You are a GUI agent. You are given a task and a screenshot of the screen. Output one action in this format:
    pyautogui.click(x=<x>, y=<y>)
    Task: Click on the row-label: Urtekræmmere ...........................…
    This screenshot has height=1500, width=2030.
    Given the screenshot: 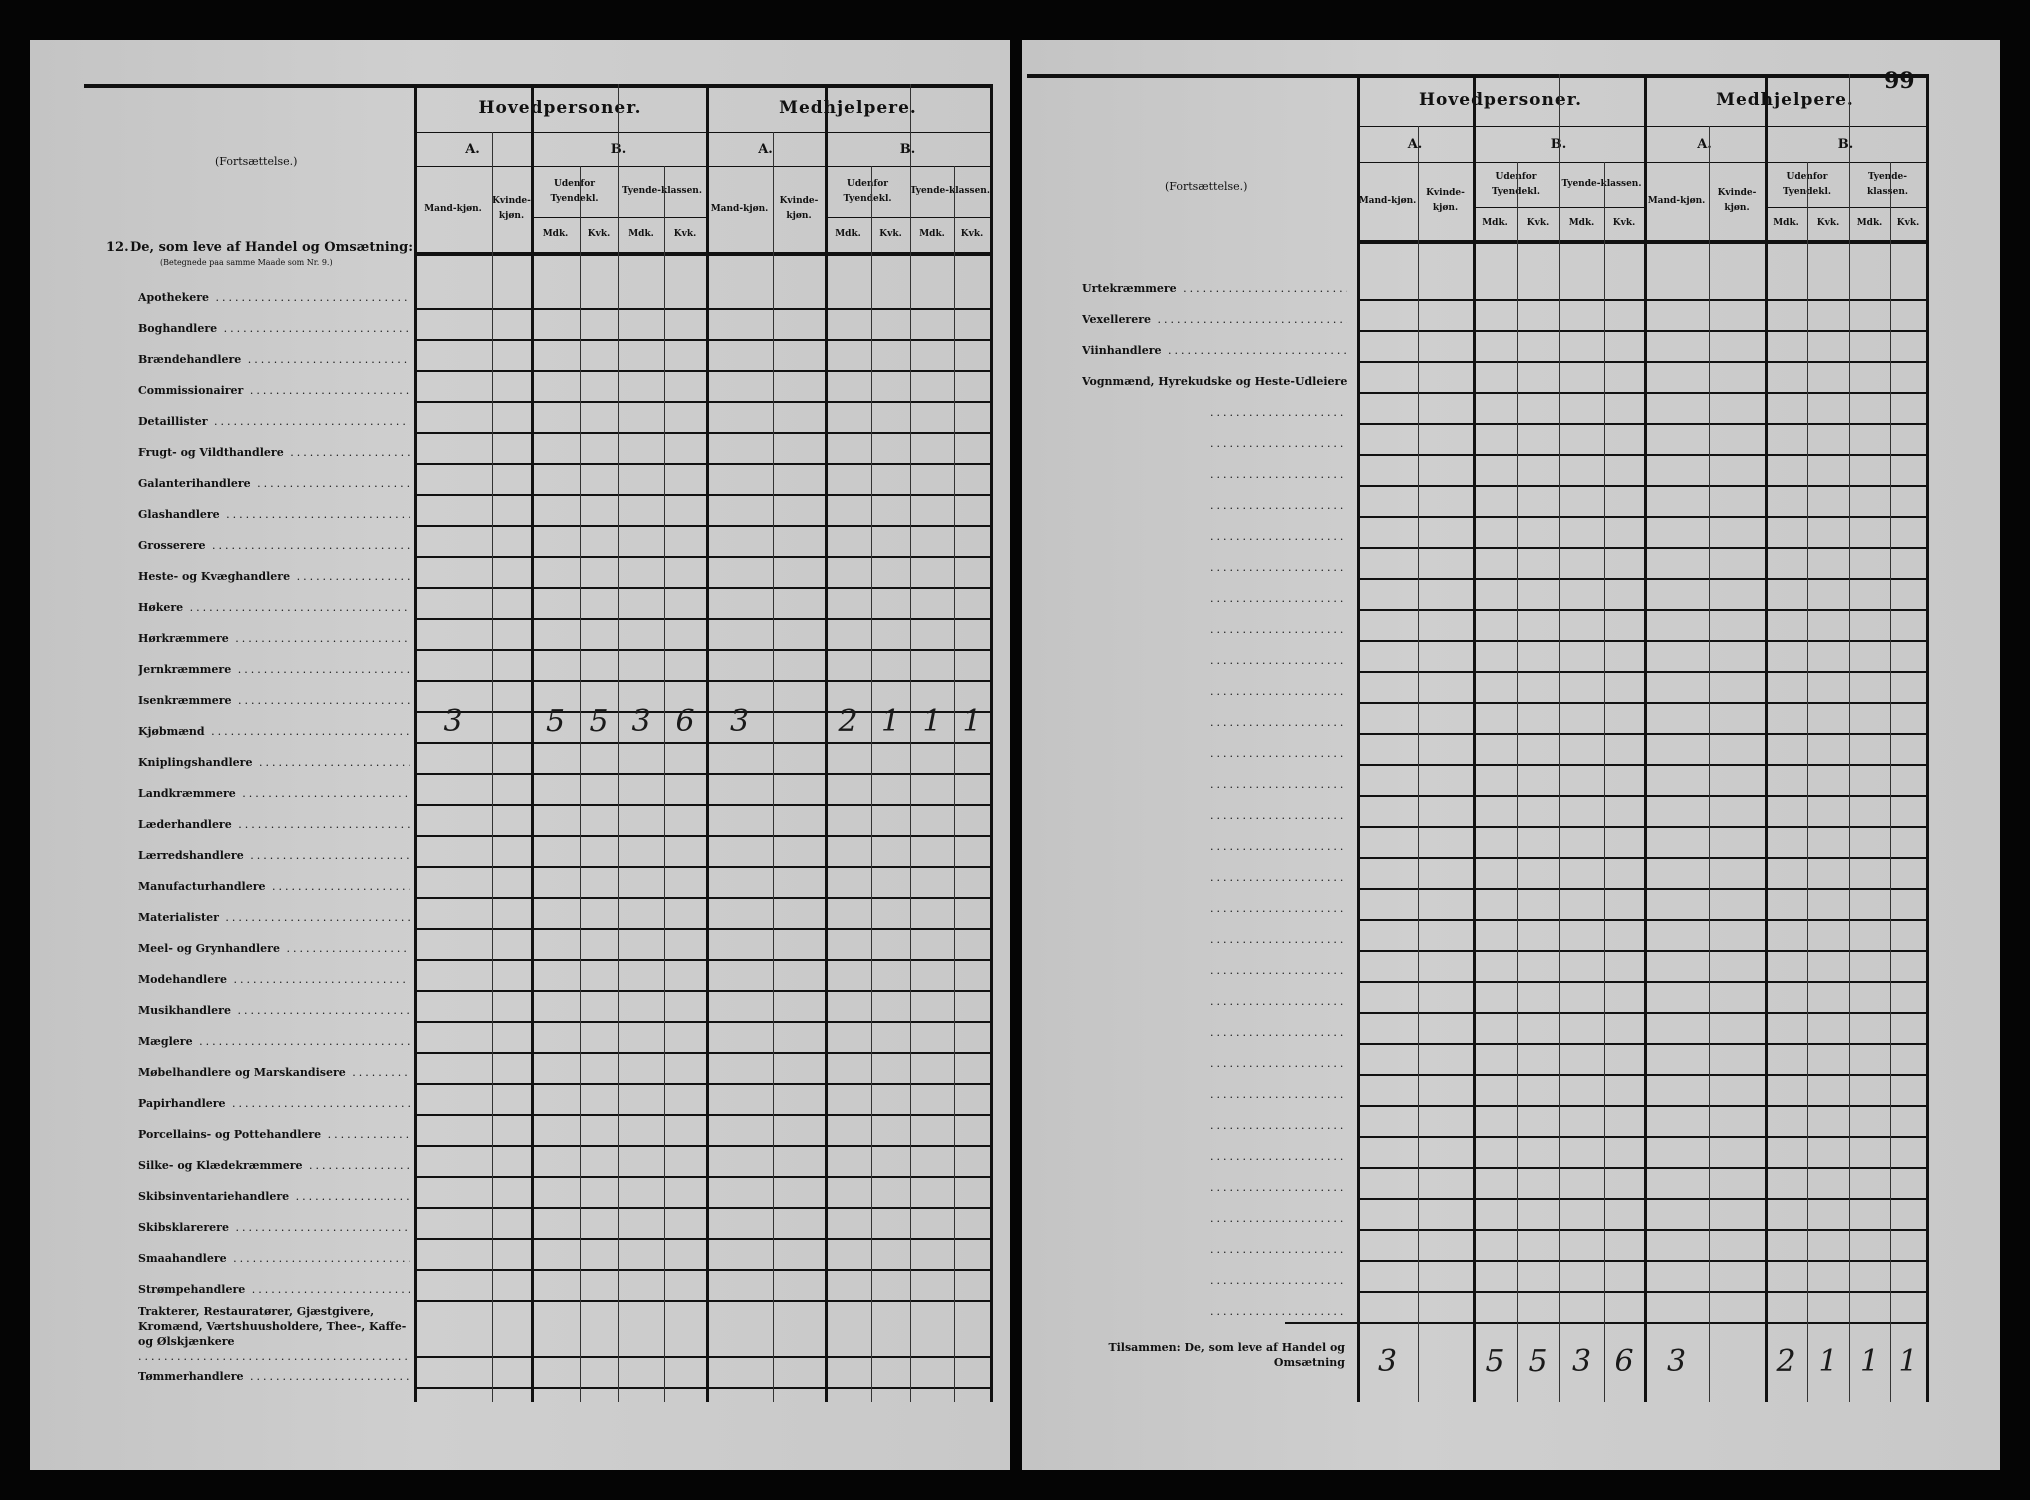 What is the action you would take?
    pyautogui.click(x=1214, y=288)
    